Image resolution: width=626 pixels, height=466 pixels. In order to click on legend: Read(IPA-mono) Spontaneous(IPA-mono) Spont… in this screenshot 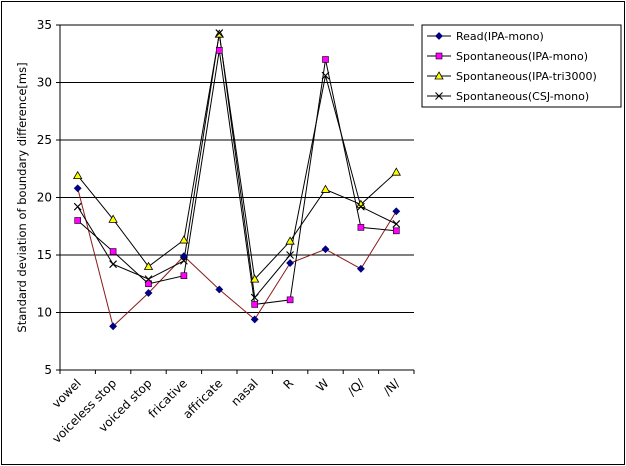, I will do `click(512, 66)`.